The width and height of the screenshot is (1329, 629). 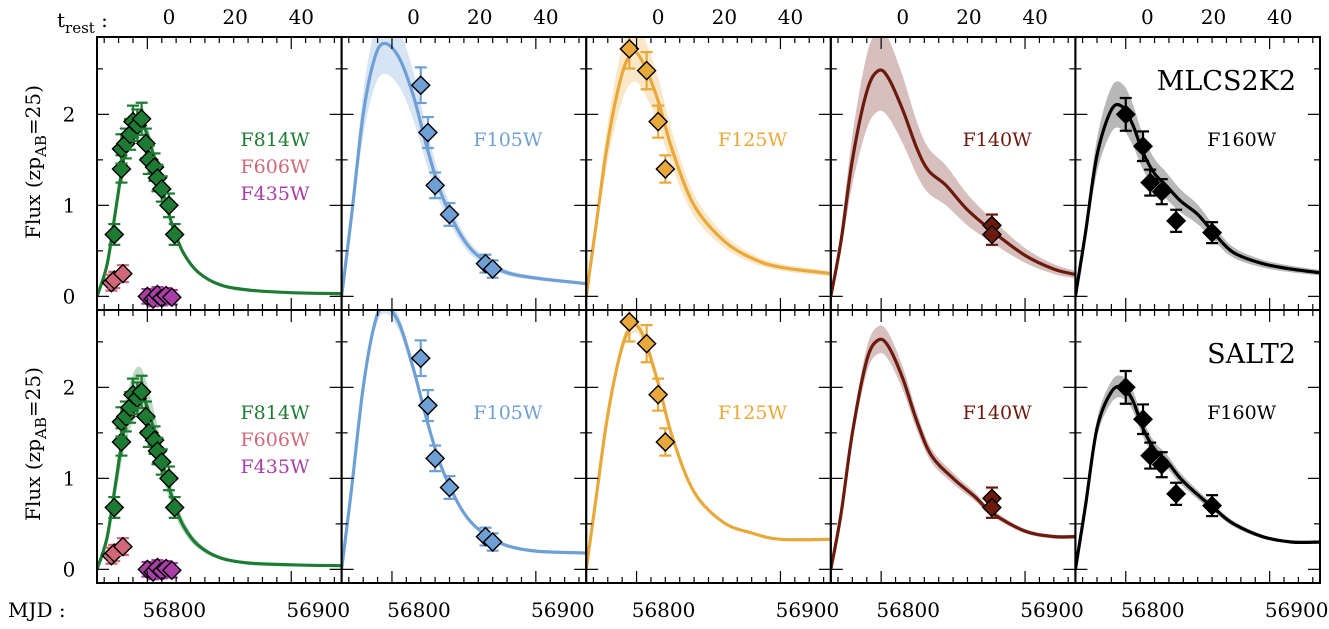 What do you see at coordinates (708, 167) in the screenshot?
I see `panel-mlcs2k2-f125w` at bounding box center [708, 167].